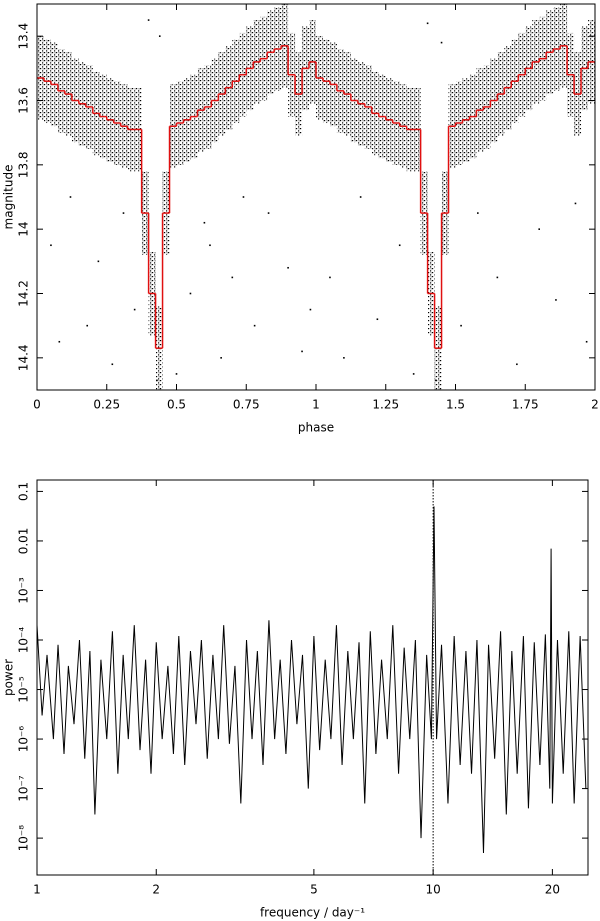 The height and width of the screenshot is (921, 600). Describe the element at coordinates (316, 428) in the screenshot. I see `x-axis-title: phase` at that location.